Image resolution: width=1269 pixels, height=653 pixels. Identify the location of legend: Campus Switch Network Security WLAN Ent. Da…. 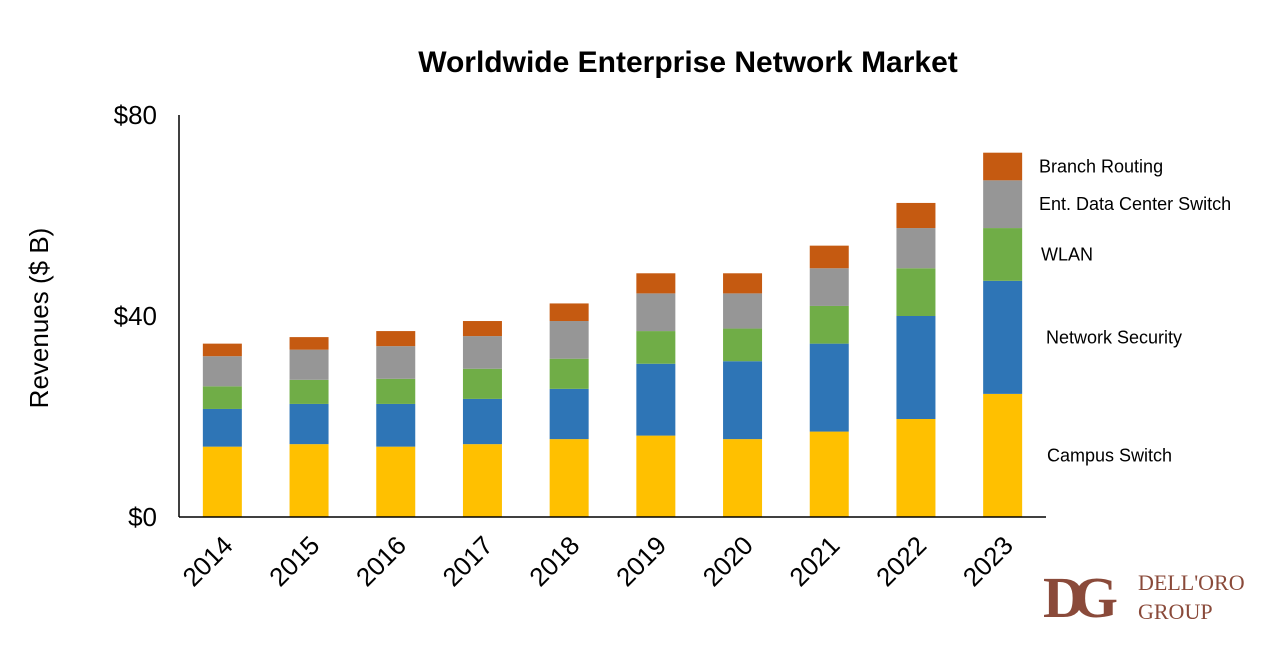
(1135, 311).